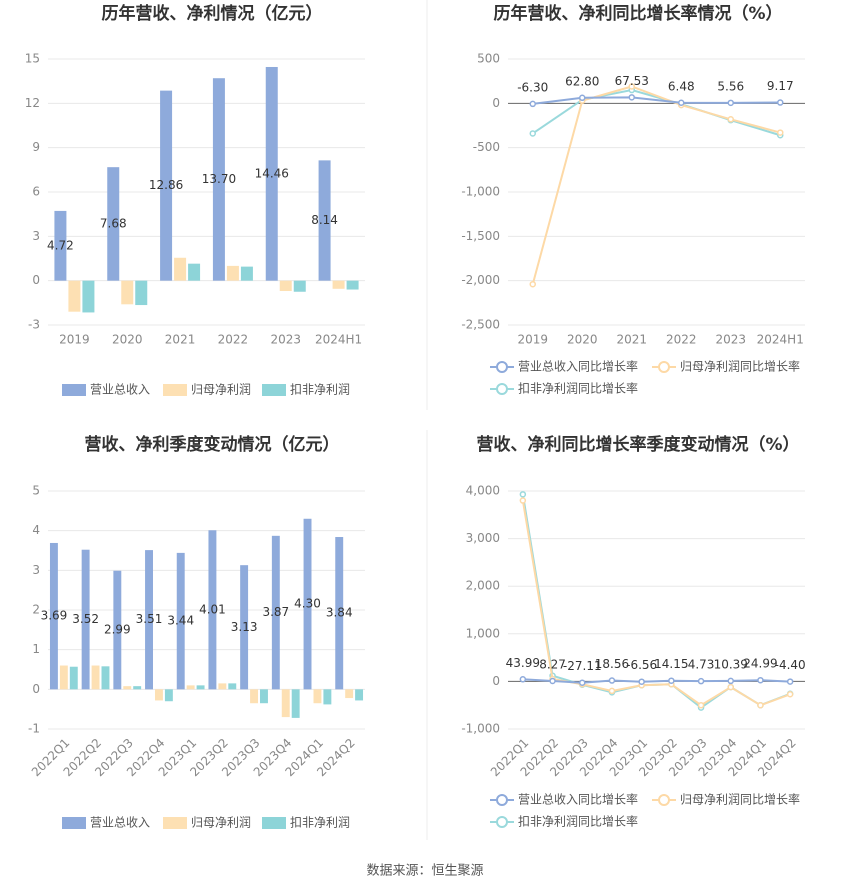 The width and height of the screenshot is (850, 891). What do you see at coordinates (483, 491) in the screenshot?
I see `y-tick-label: 4,000` at bounding box center [483, 491].